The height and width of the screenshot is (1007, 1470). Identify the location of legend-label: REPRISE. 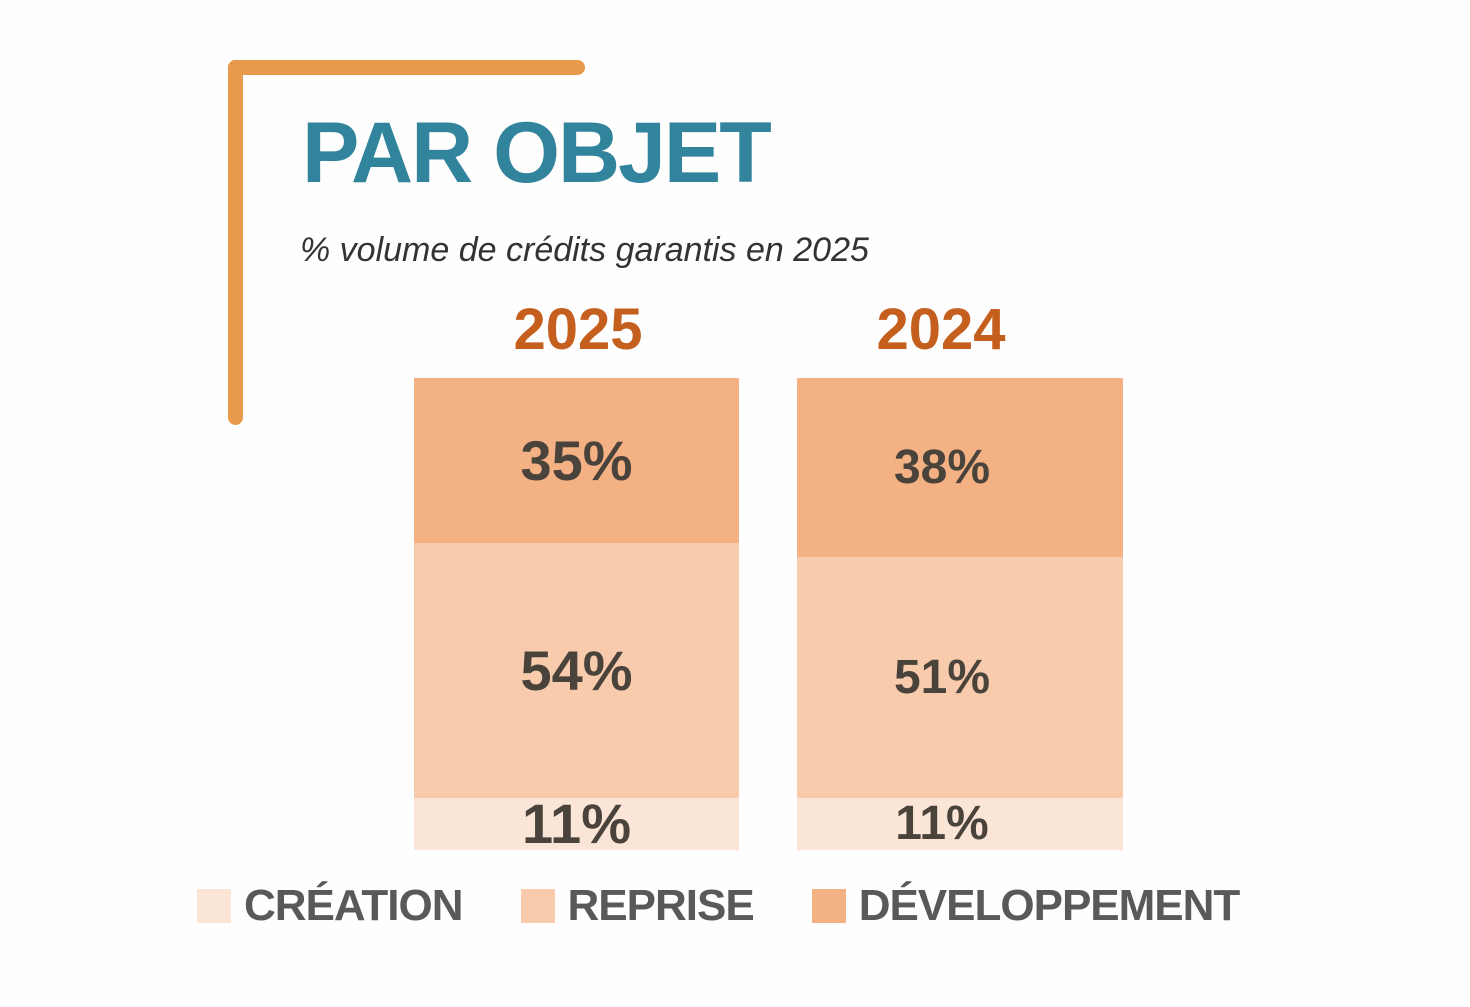
(661, 905).